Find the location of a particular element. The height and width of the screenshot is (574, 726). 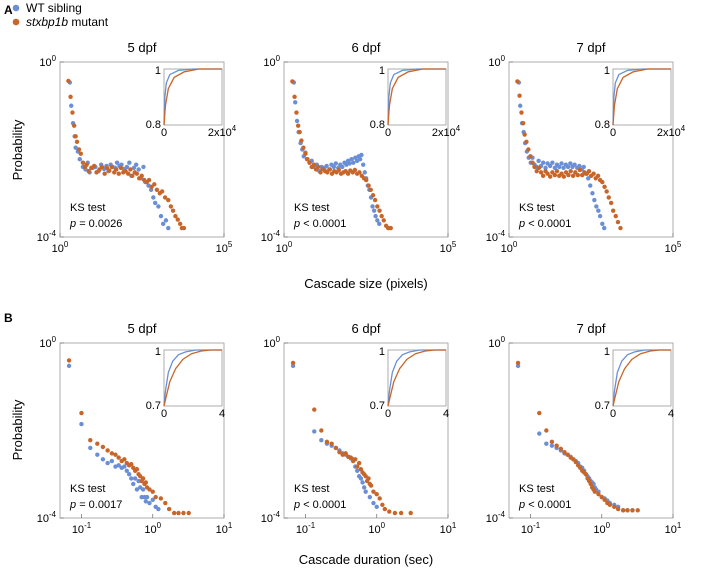

inset-y-tick-label: 1 is located at coordinates (158, 352).